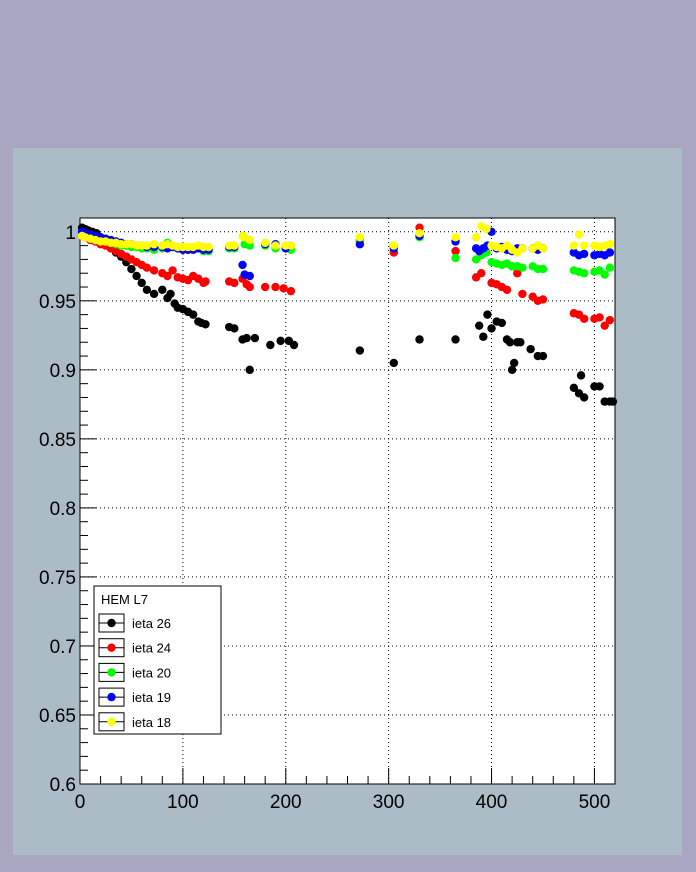 This screenshot has height=872, width=696. Describe the element at coordinates (57, 578) in the screenshot. I see `y-tick-label: 0.75` at that location.